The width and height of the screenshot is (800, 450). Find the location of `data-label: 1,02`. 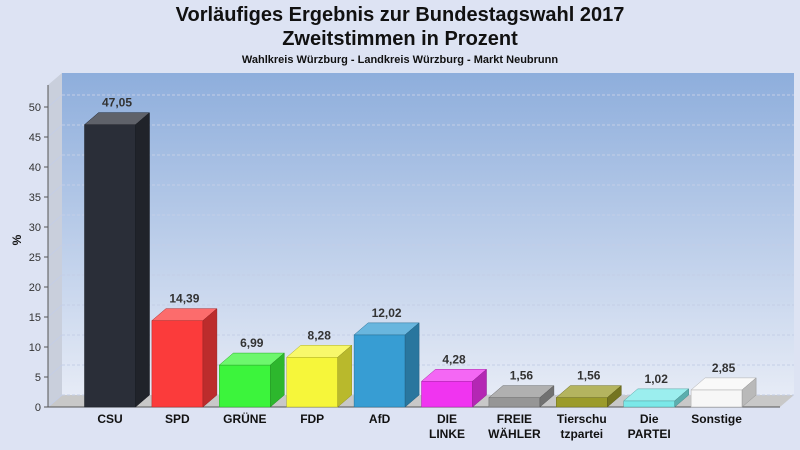

data-label: 1,02 is located at coordinates (657, 379).